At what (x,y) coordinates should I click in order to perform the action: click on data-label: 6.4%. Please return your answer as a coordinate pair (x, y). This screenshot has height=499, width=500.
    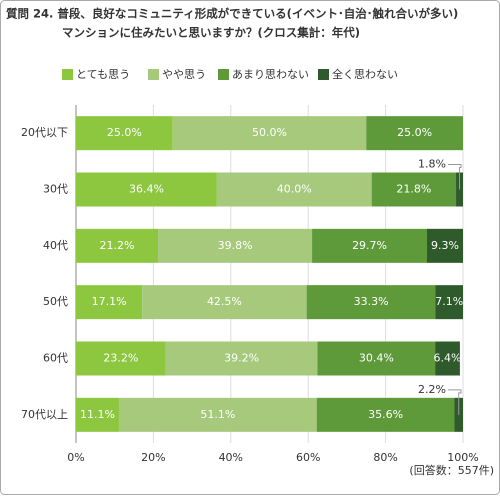
    Looking at the image, I should click on (448, 358).